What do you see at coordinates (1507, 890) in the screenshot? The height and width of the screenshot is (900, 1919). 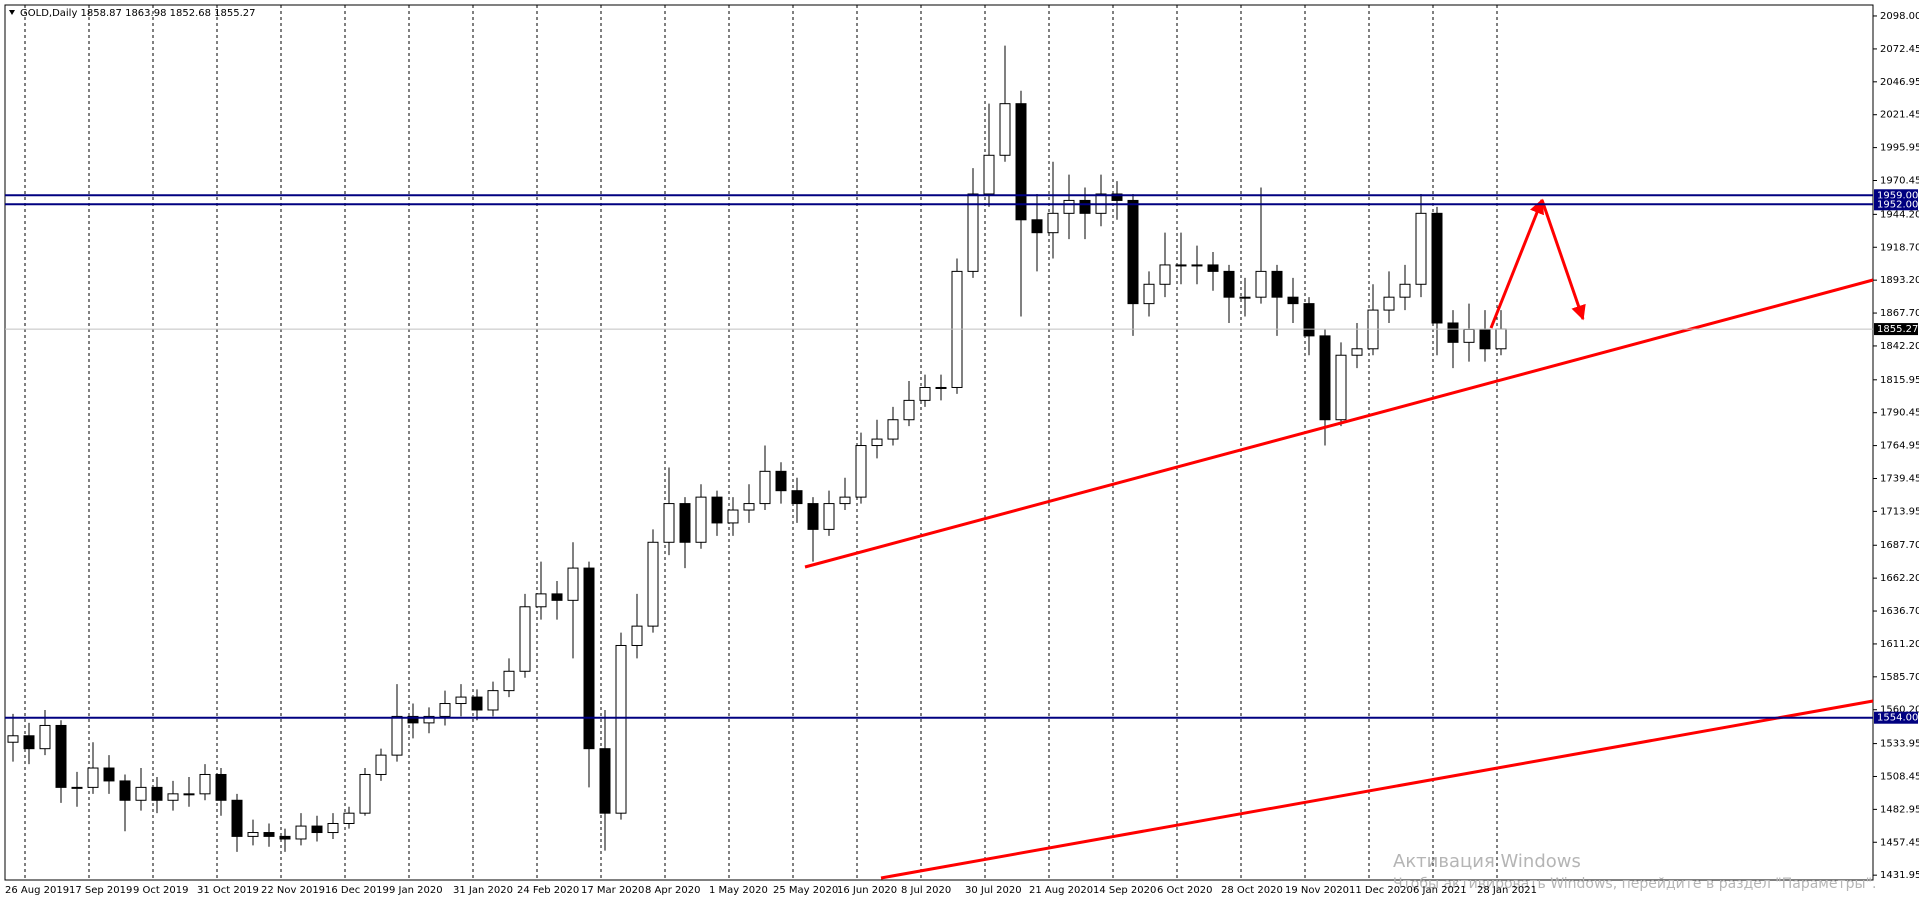 I see `x-tick-label: 28 Jan 2021` at bounding box center [1507, 890].